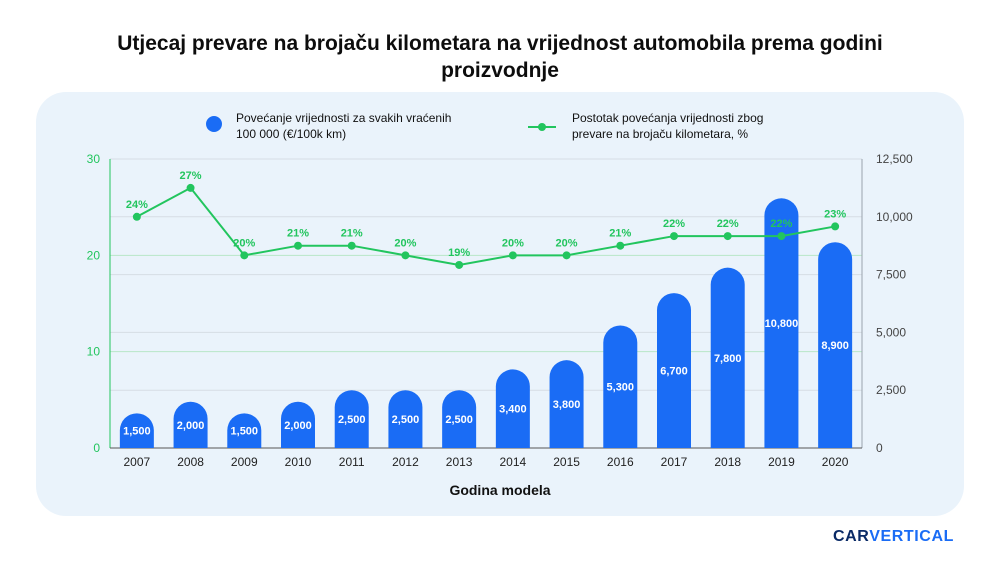 This screenshot has width=1000, height=562. I want to click on x-tick-label: 2007, so click(137, 462).